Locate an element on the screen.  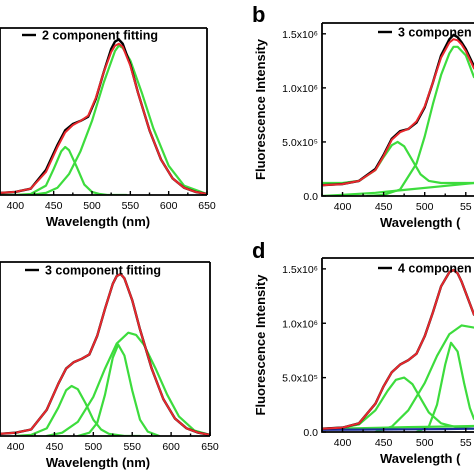
legend-label: 3 component fitting is located at coordinates (103, 271).